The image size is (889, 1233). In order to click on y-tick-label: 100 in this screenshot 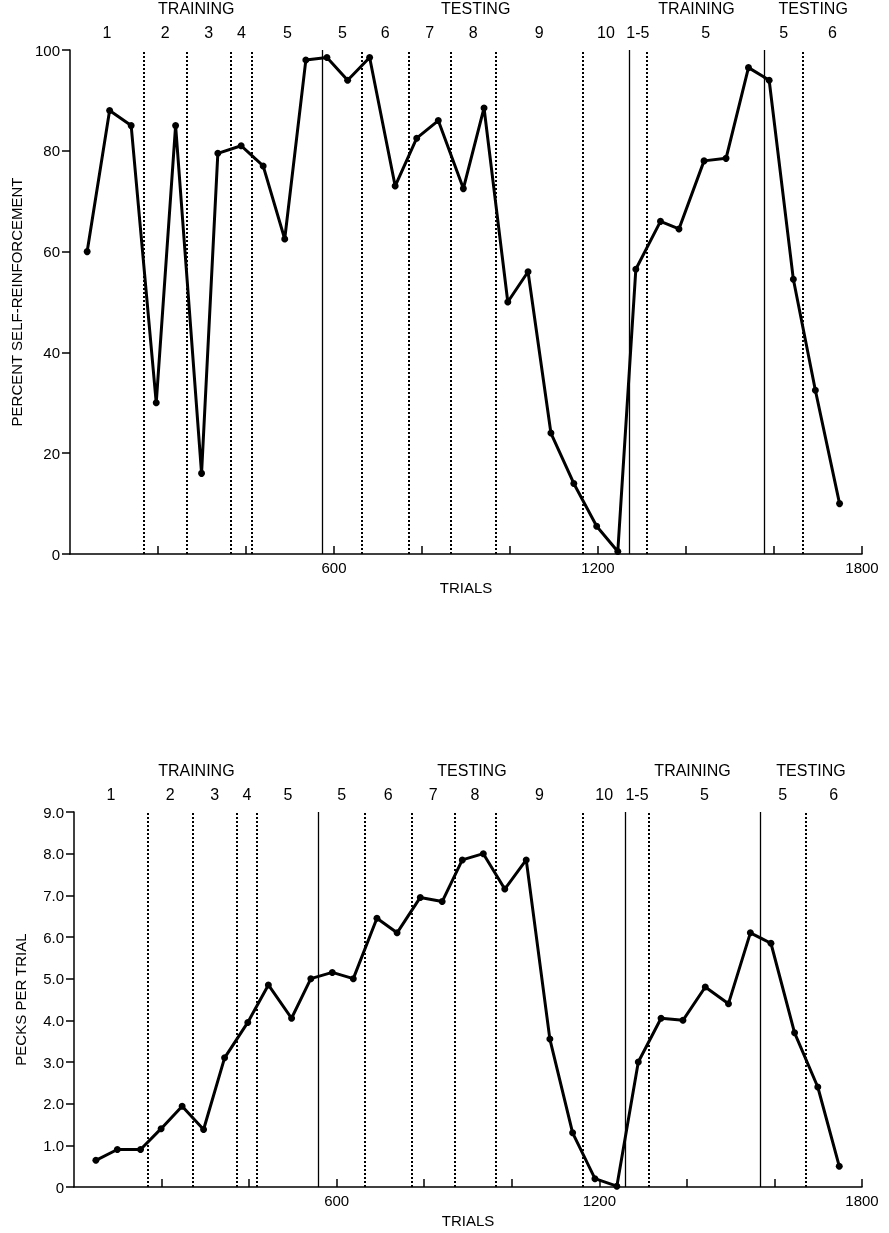, I will do `click(47, 50)`.